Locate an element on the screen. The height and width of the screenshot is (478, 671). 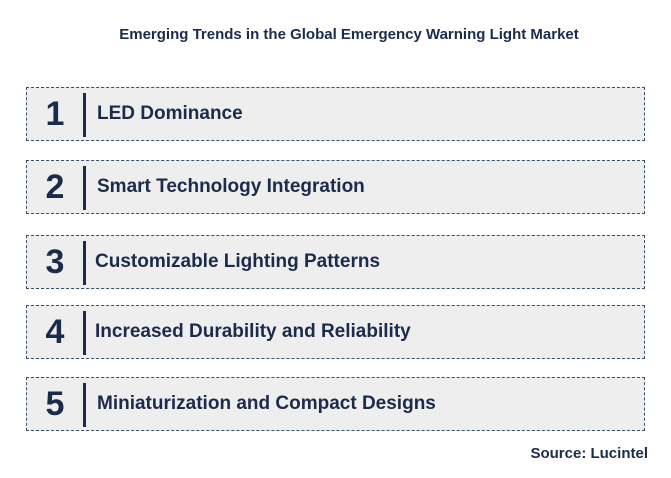
source-label: Source: Lucintel is located at coordinates (589, 453).